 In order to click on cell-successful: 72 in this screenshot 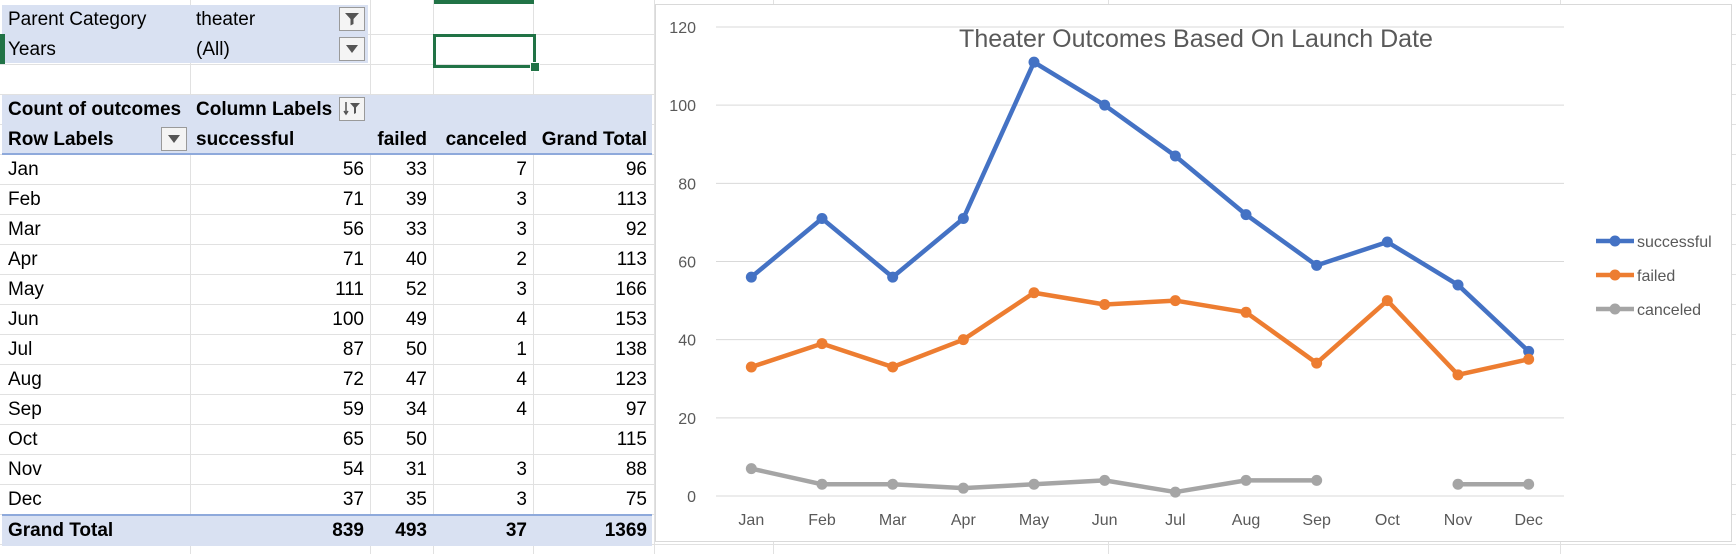, I will do `click(353, 379)`.